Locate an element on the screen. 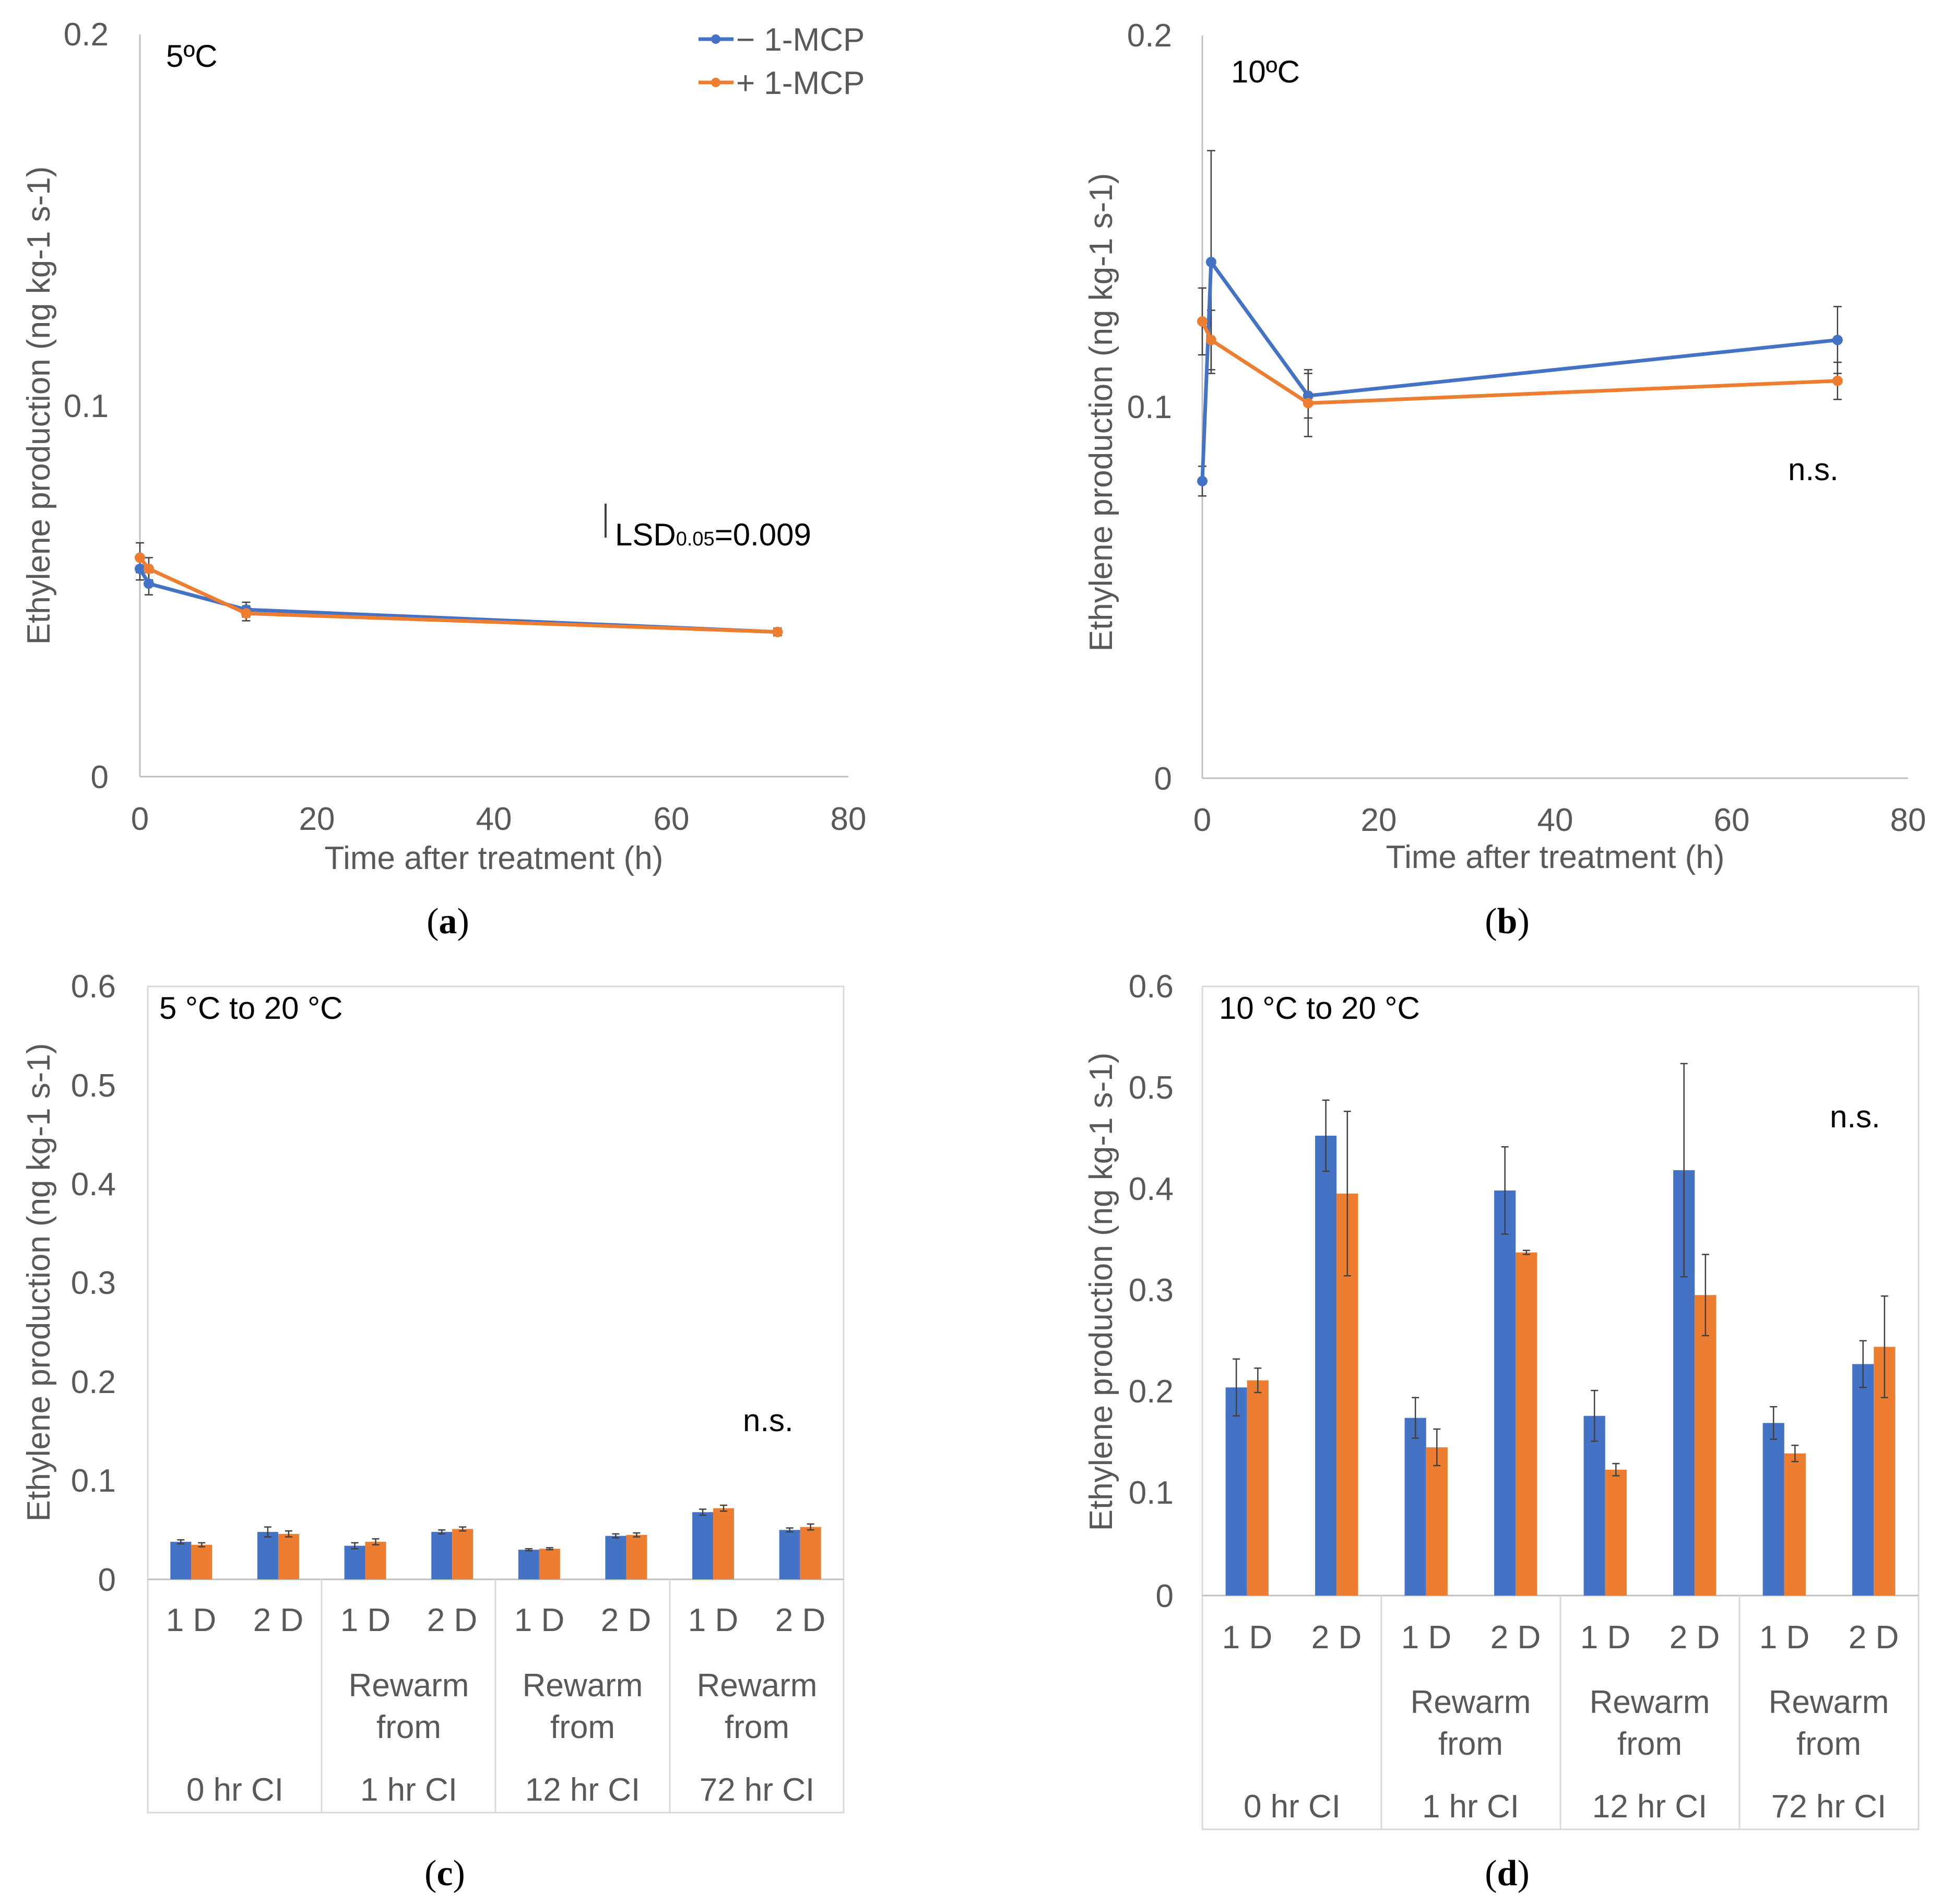  legend-plus-marker is located at coordinates (716, 82).